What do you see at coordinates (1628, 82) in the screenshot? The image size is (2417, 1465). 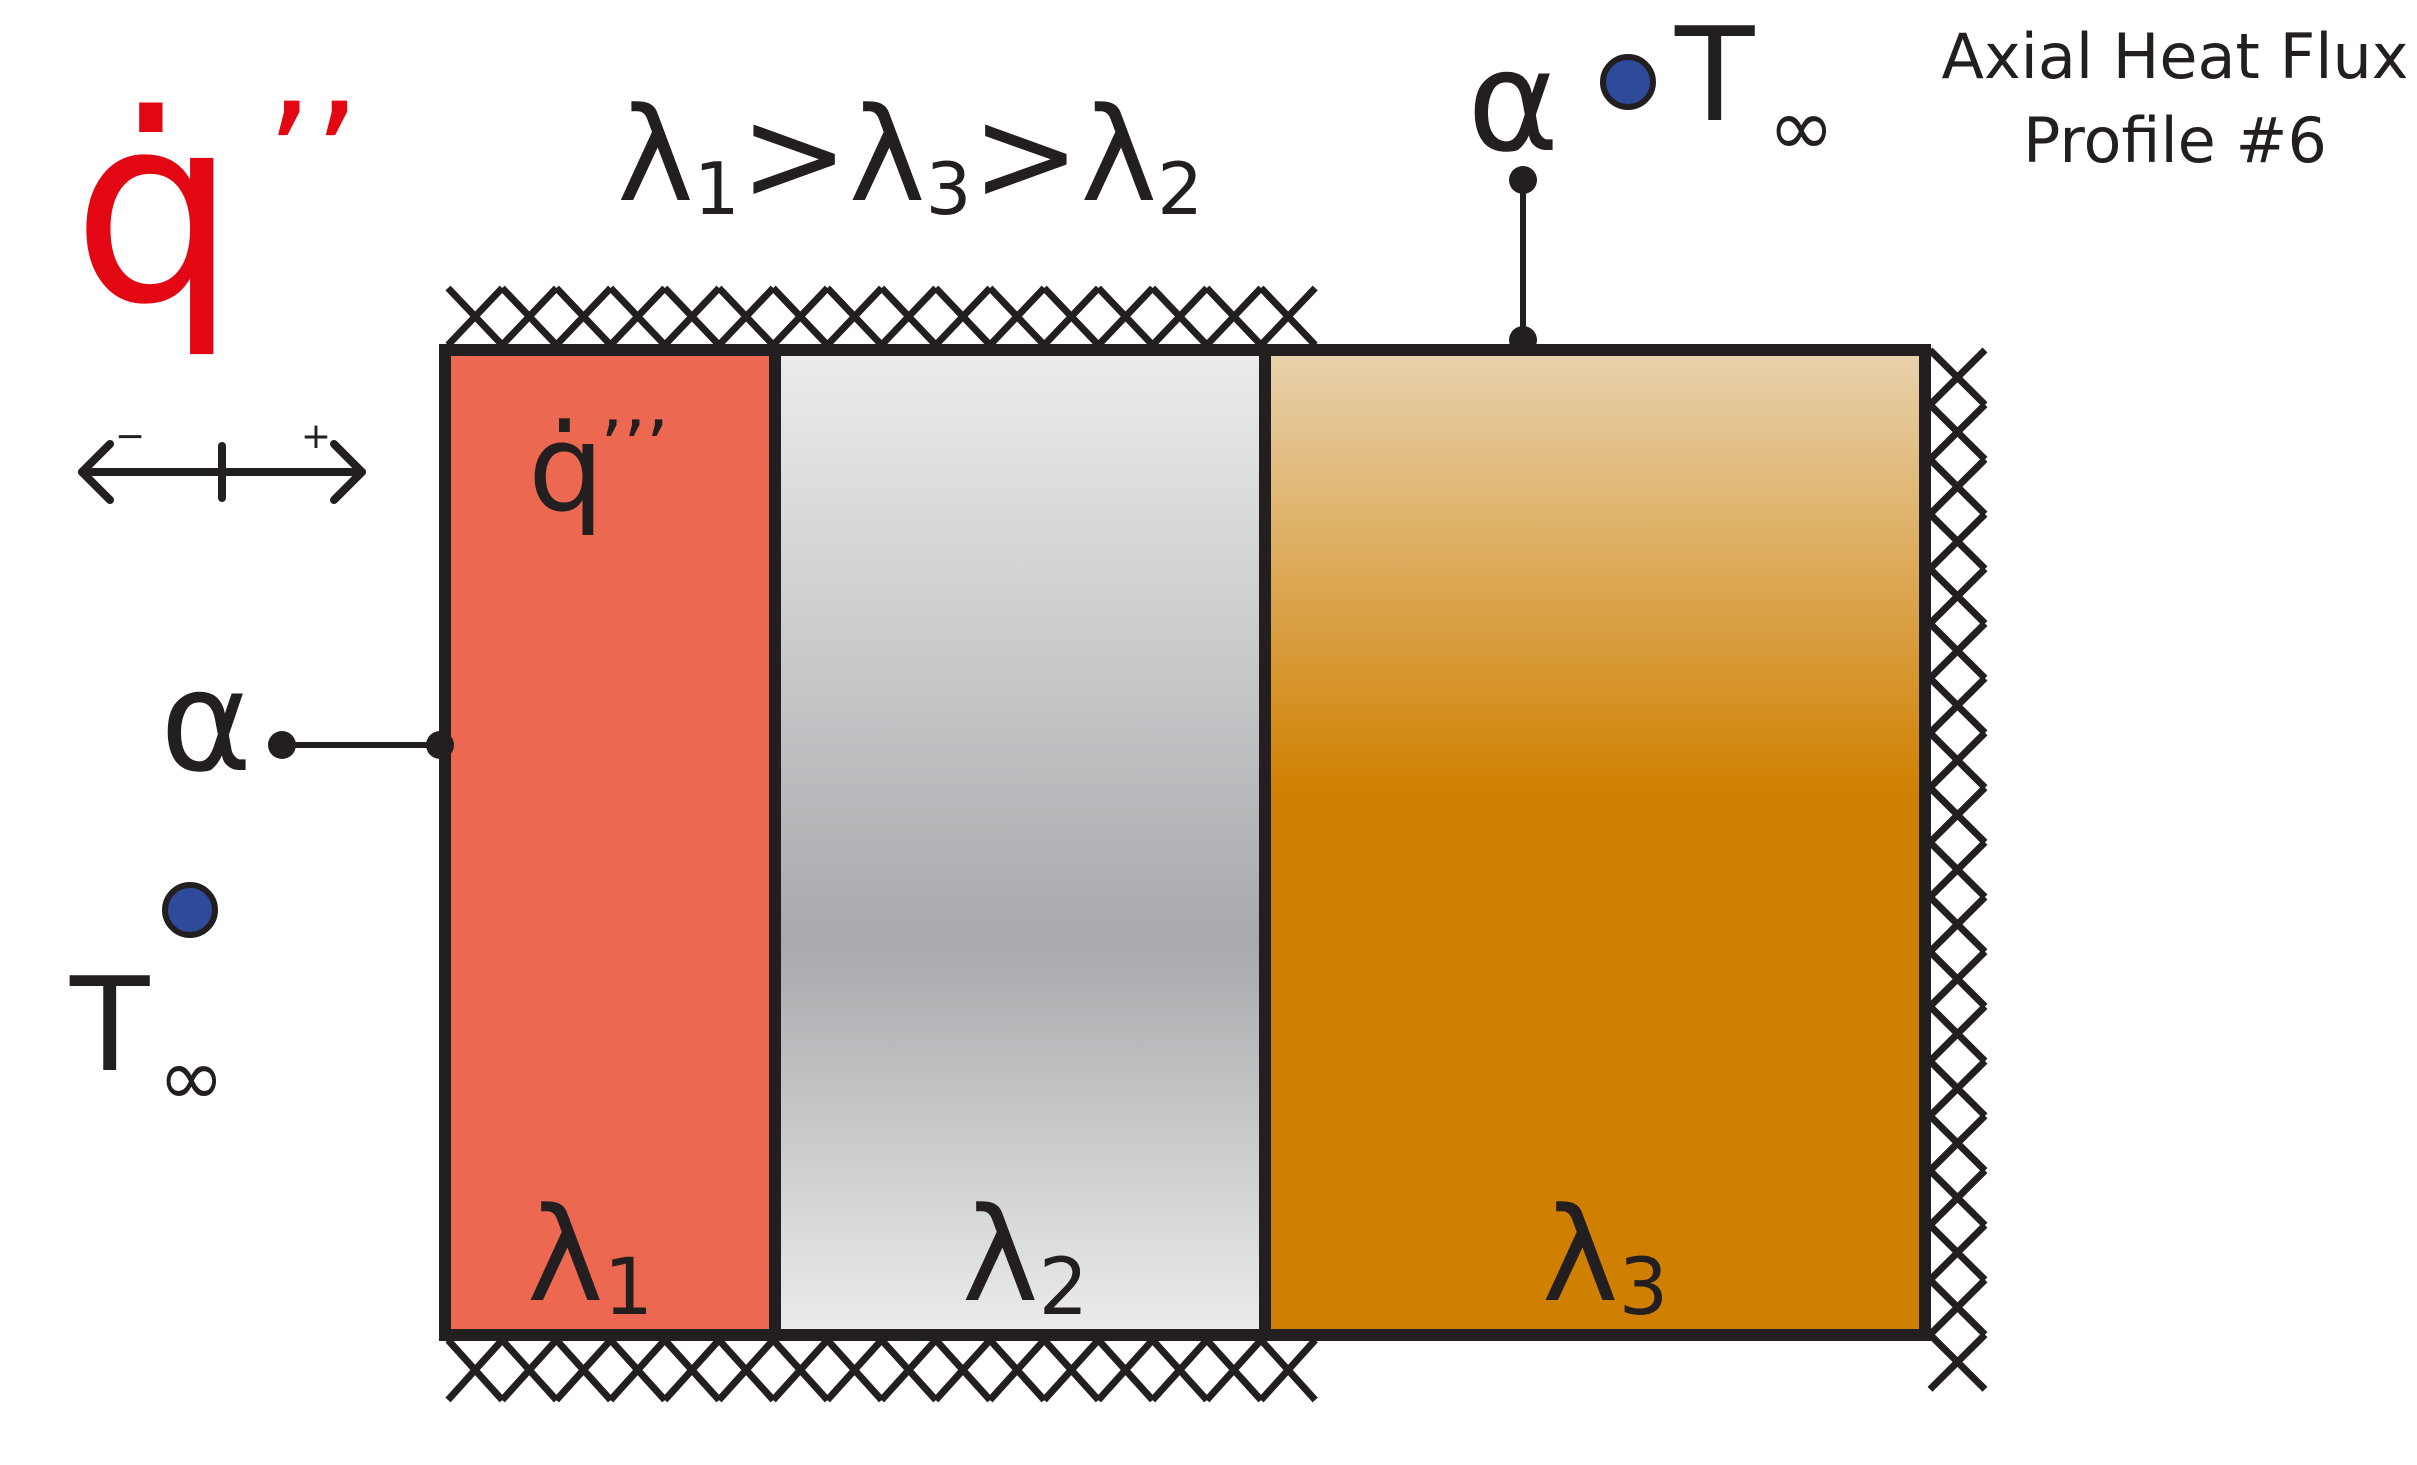 I see `top-ambient-dot` at bounding box center [1628, 82].